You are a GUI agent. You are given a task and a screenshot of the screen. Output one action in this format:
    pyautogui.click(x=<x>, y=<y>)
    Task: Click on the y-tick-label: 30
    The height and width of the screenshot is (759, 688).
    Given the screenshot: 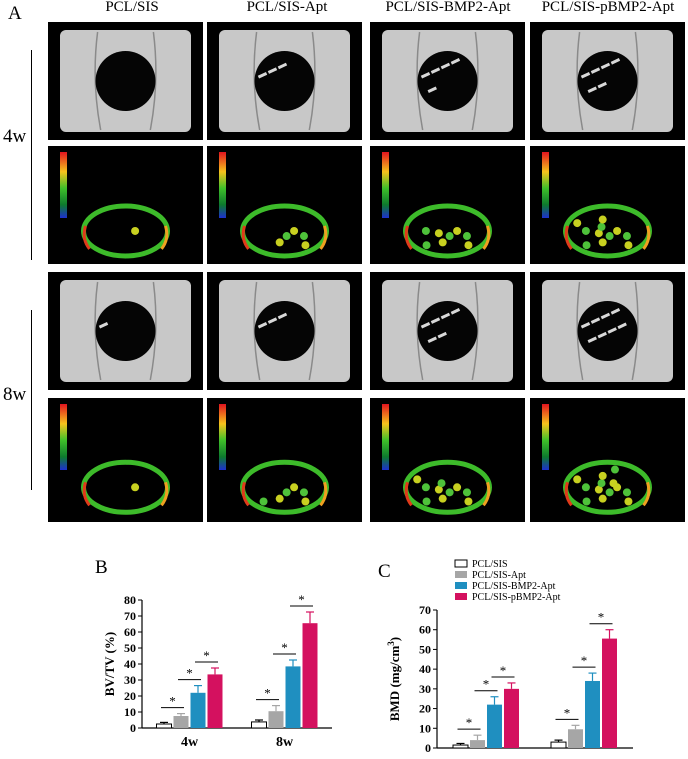 What is the action you would take?
    pyautogui.click(x=425, y=689)
    